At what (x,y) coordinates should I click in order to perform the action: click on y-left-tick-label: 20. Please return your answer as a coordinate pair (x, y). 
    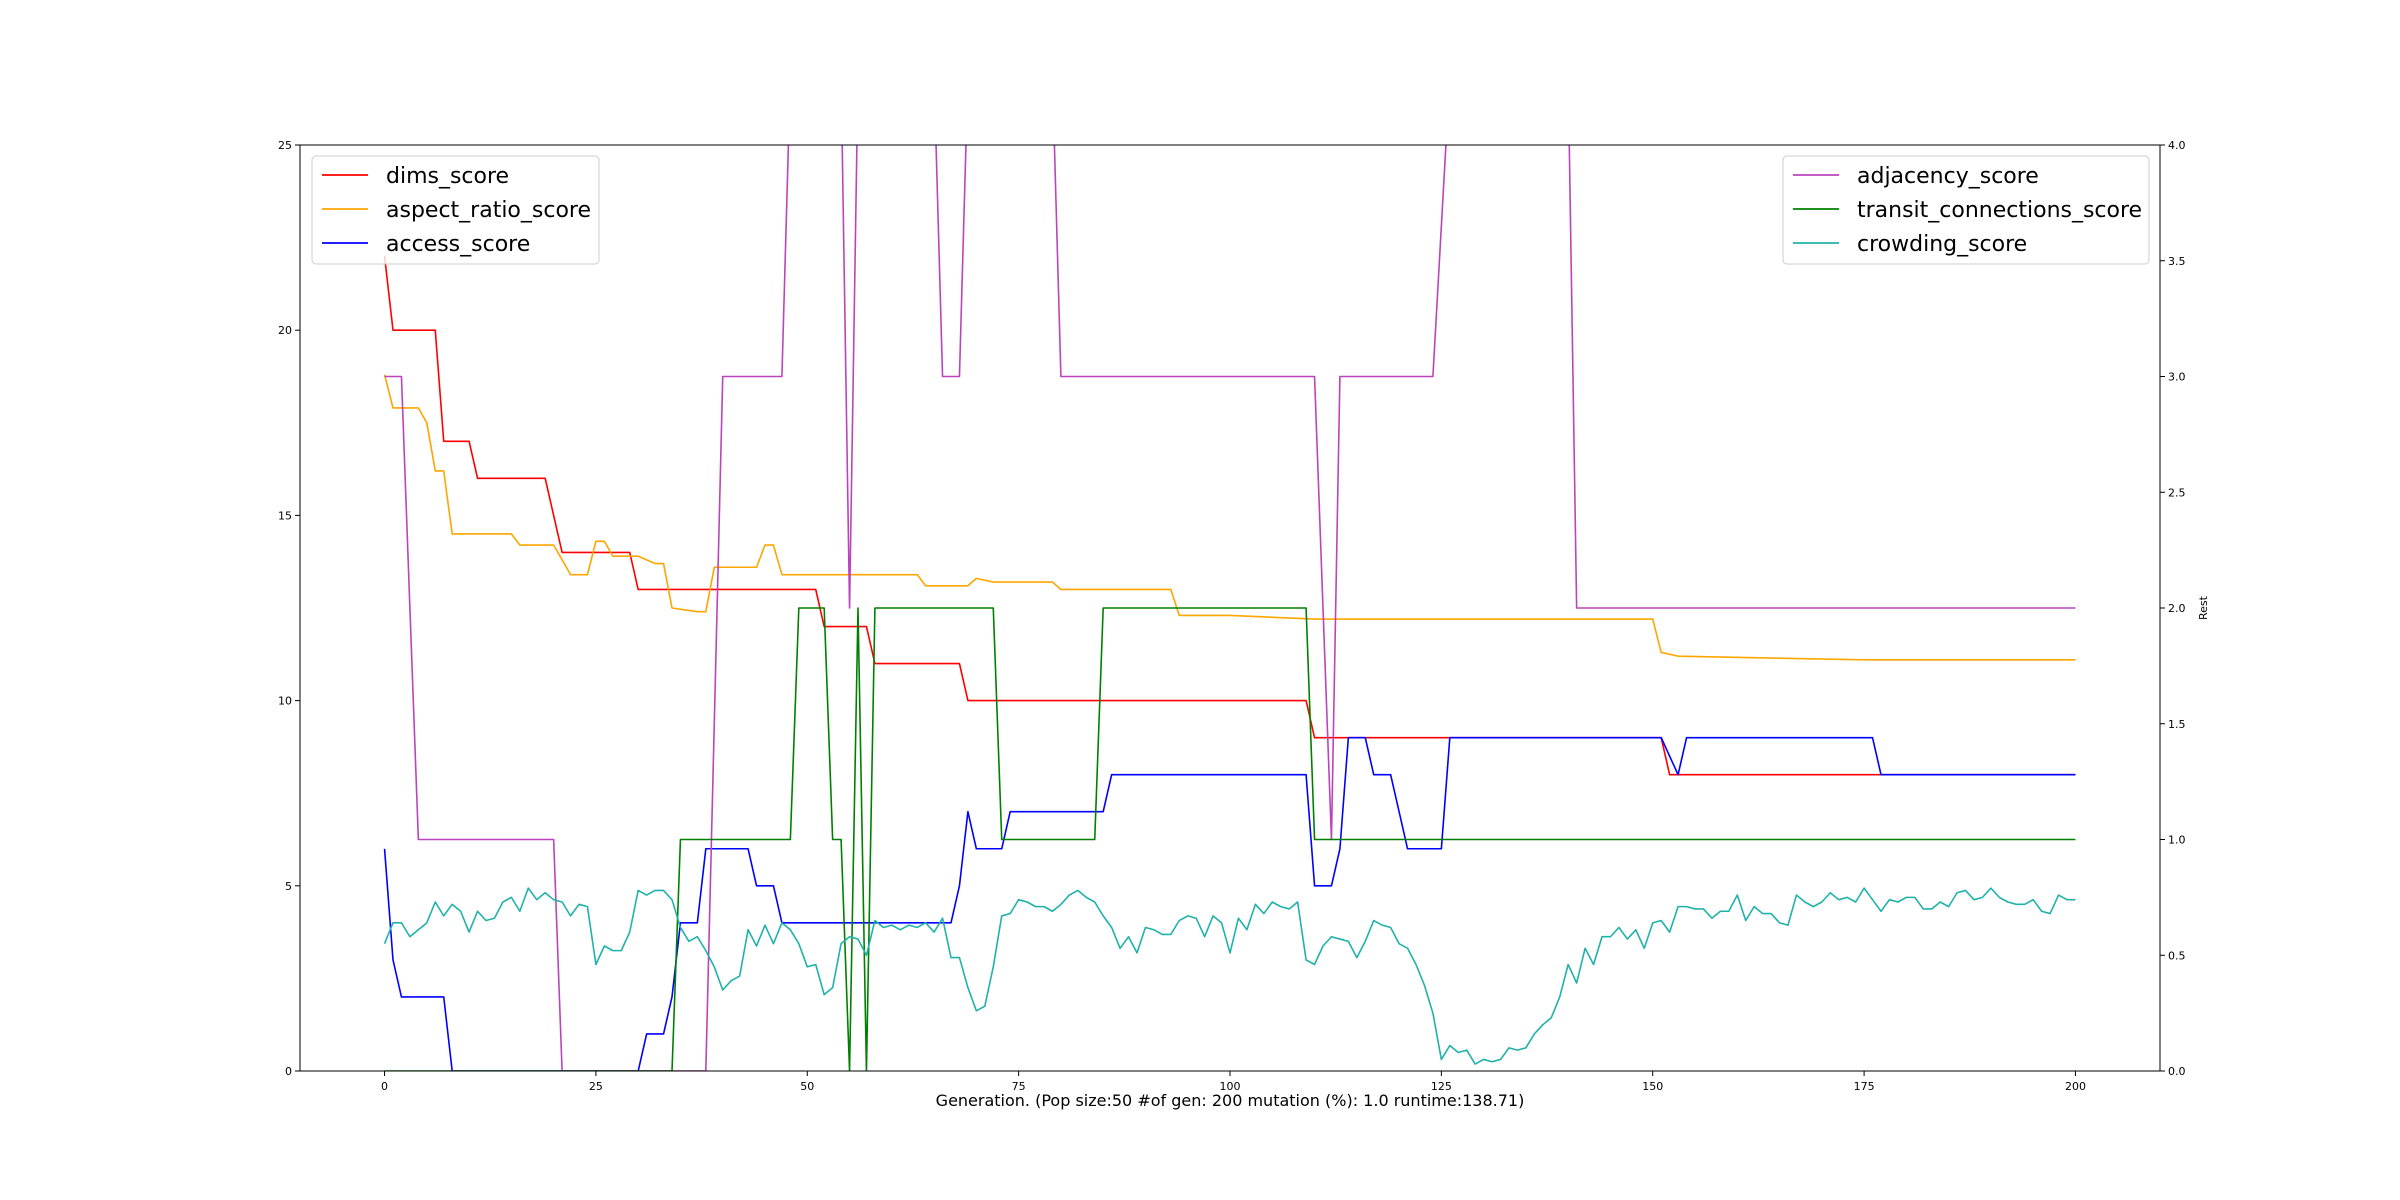
    Looking at the image, I should click on (285, 330).